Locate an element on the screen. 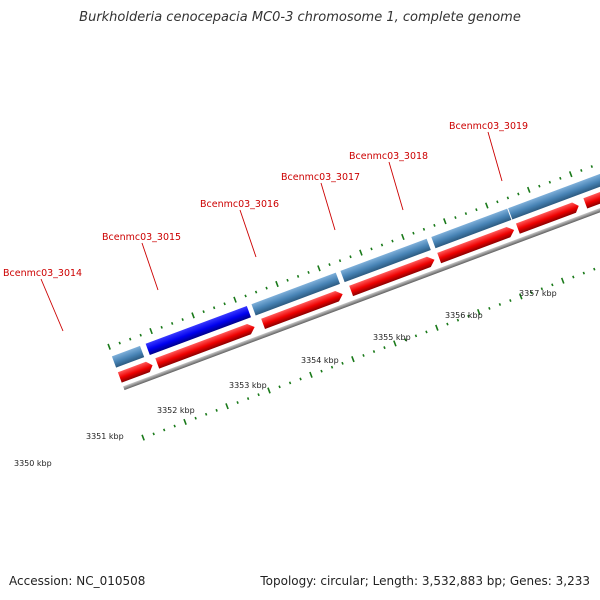 This screenshot has width=600, height=600. gene-label-bcenmc03-3015: Bcenmc03_3015 is located at coordinates (141, 237).